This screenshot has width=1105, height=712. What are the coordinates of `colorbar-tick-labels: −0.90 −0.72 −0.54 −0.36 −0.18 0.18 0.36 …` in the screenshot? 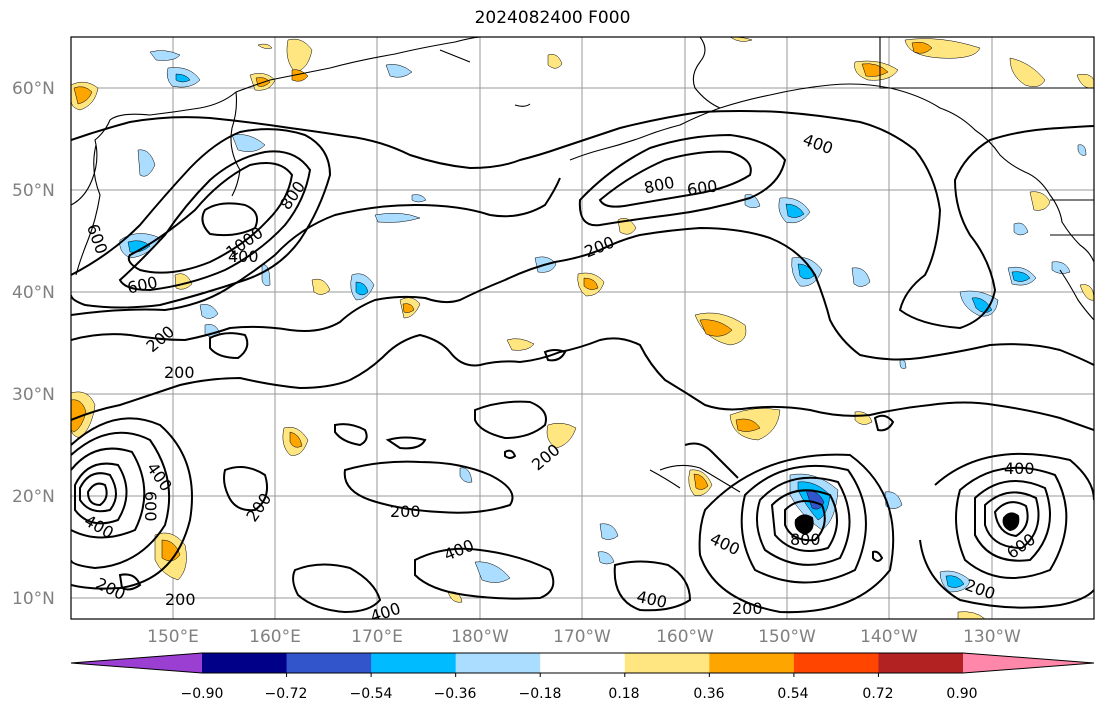 It's located at (579, 694).